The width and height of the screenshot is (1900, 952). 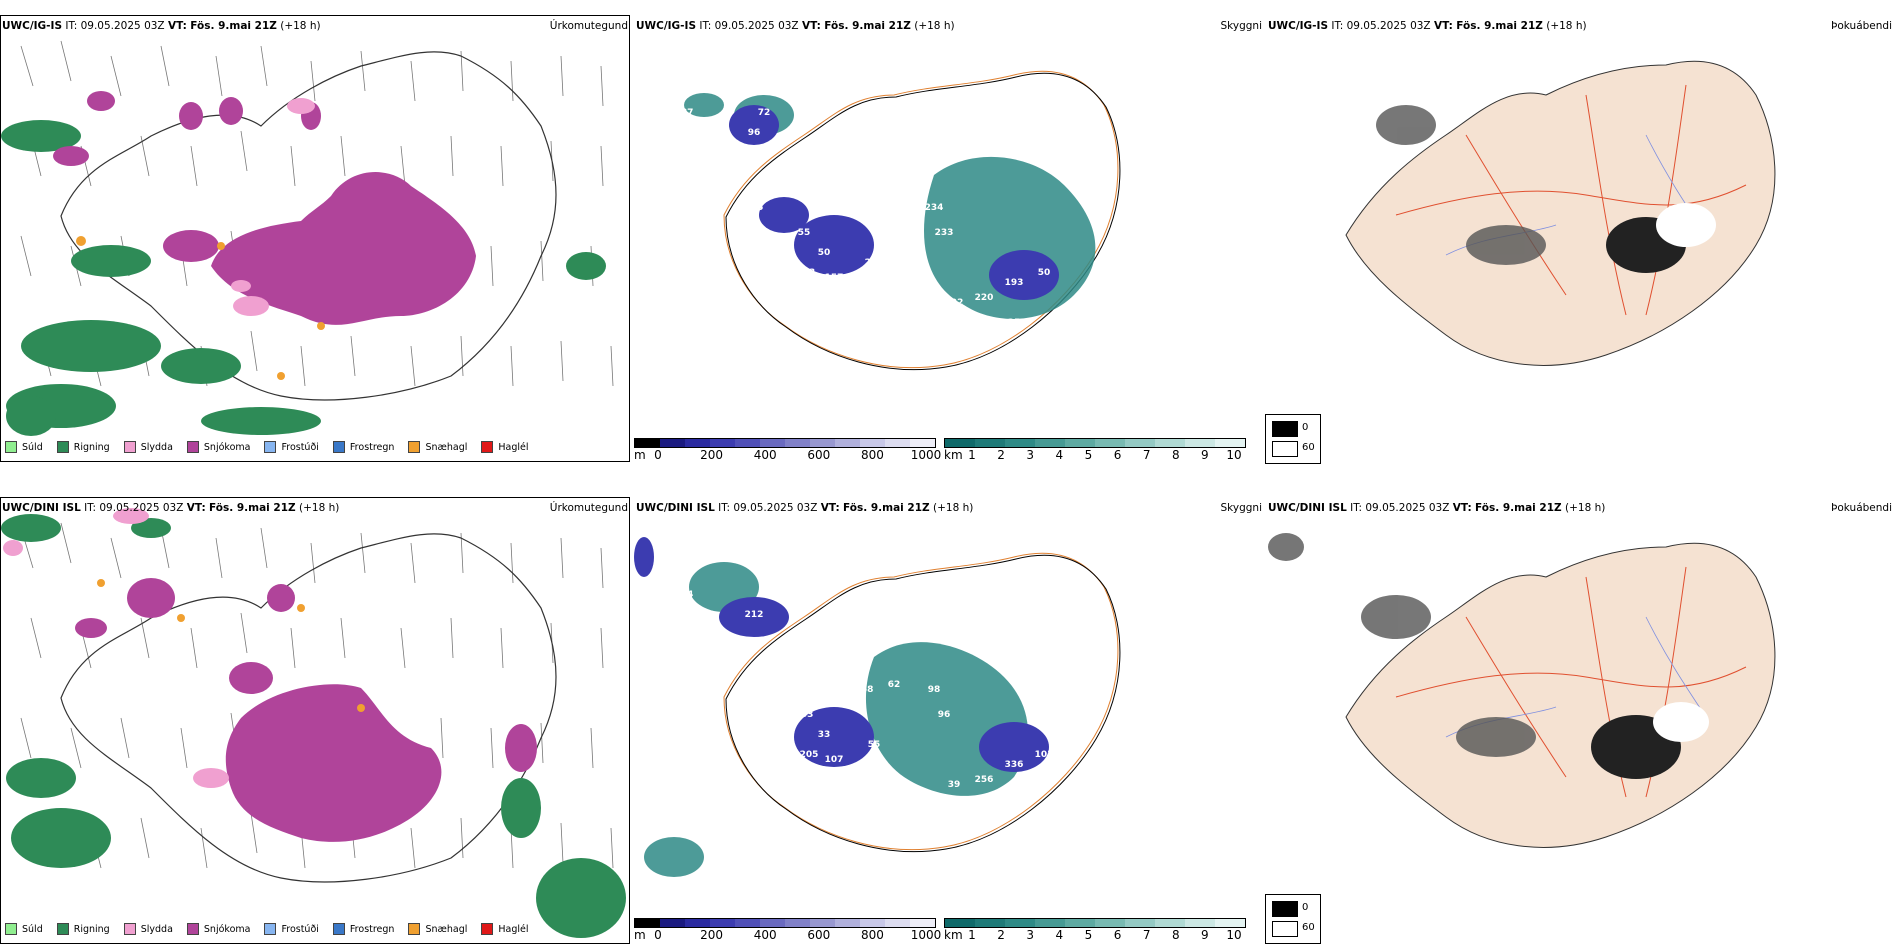 I want to click on ceiling-value-label: 193, so click(x=1014, y=283).